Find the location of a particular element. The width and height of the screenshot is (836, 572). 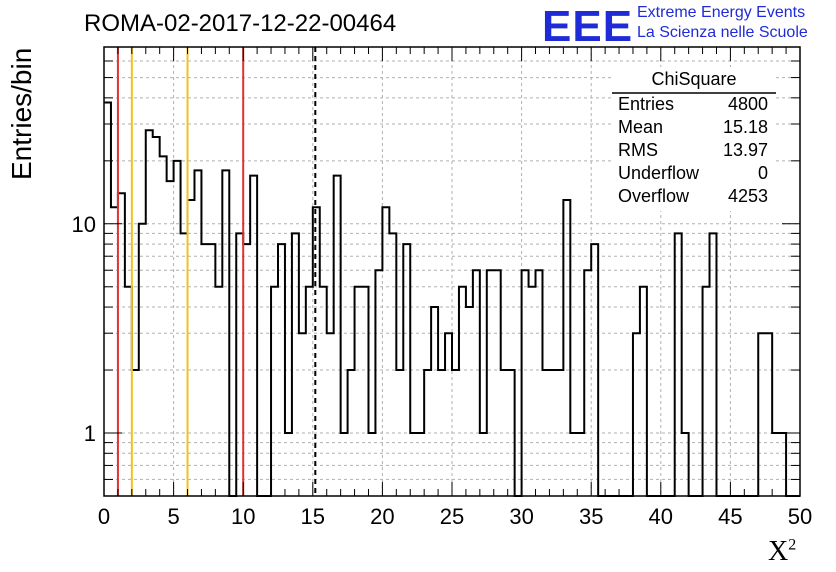

y-tick-label: 10 is located at coordinates (84, 224).